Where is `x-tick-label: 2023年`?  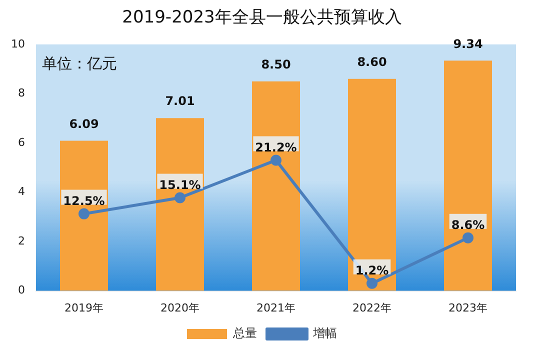 x-tick-label: 2023年 is located at coordinates (468, 307).